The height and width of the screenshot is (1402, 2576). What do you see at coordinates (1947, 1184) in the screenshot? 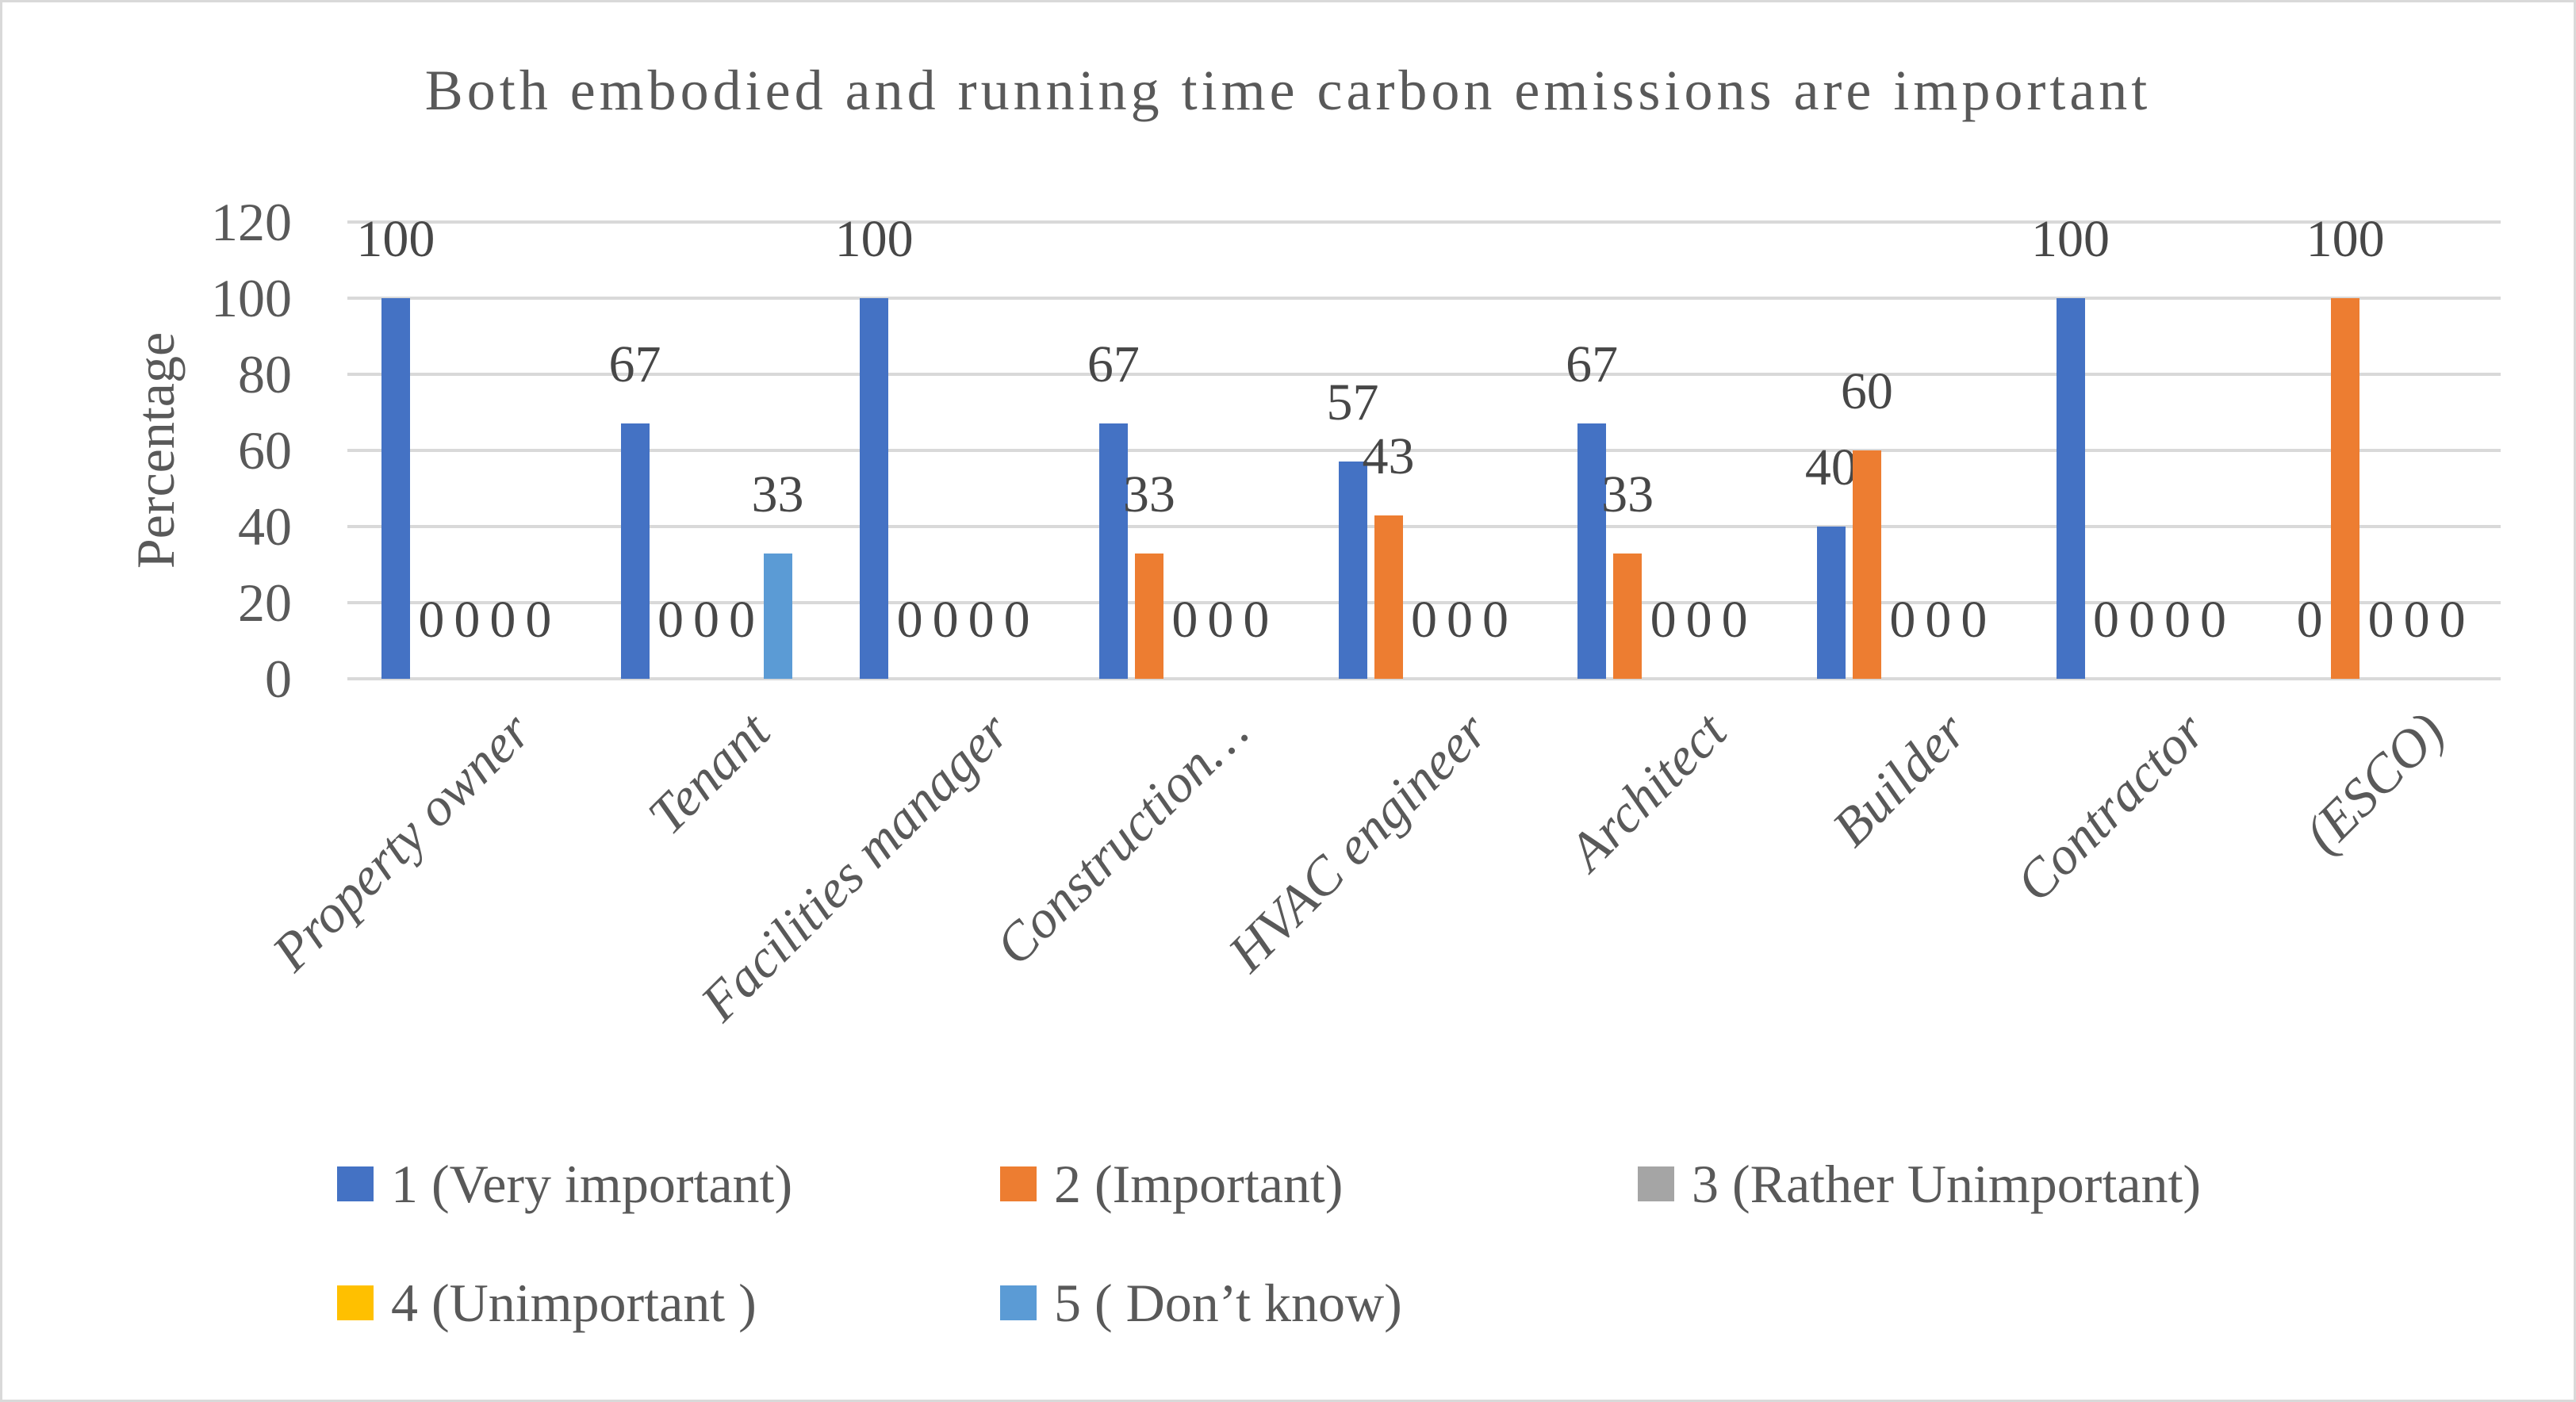
I see `legend-label: 3 (Rather Unimportant)` at bounding box center [1947, 1184].